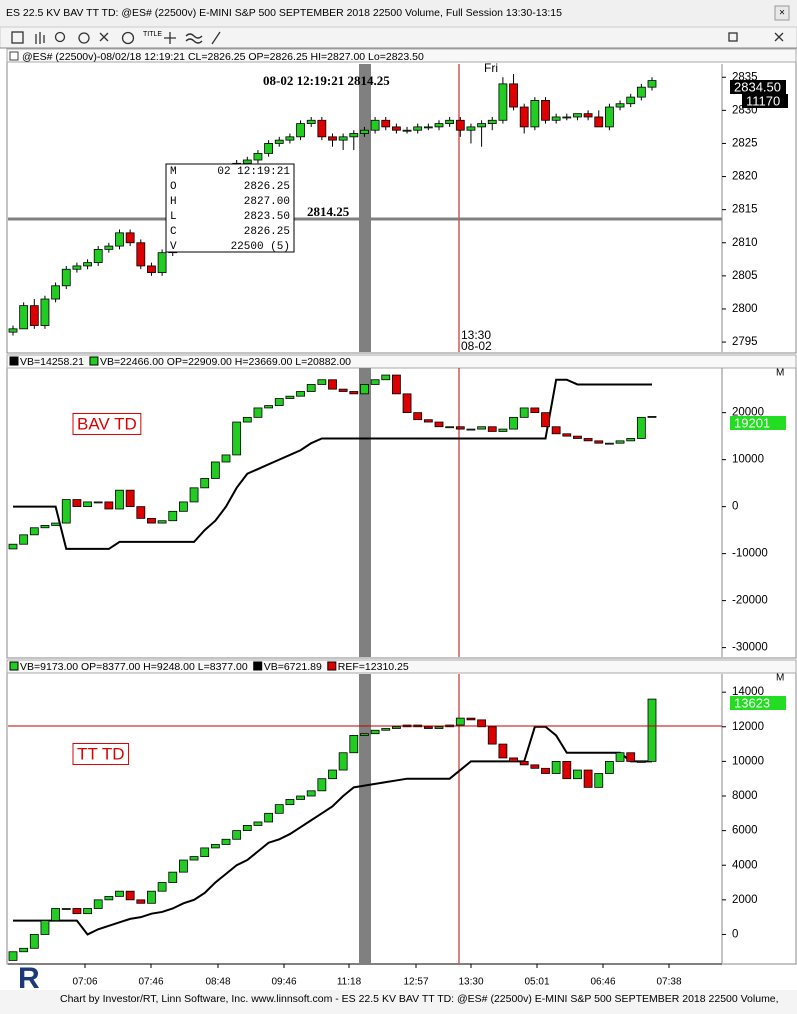 The height and width of the screenshot is (1014, 797). Describe the element at coordinates (748, 761) in the screenshot. I see `y-tick-label: 10000` at that location.